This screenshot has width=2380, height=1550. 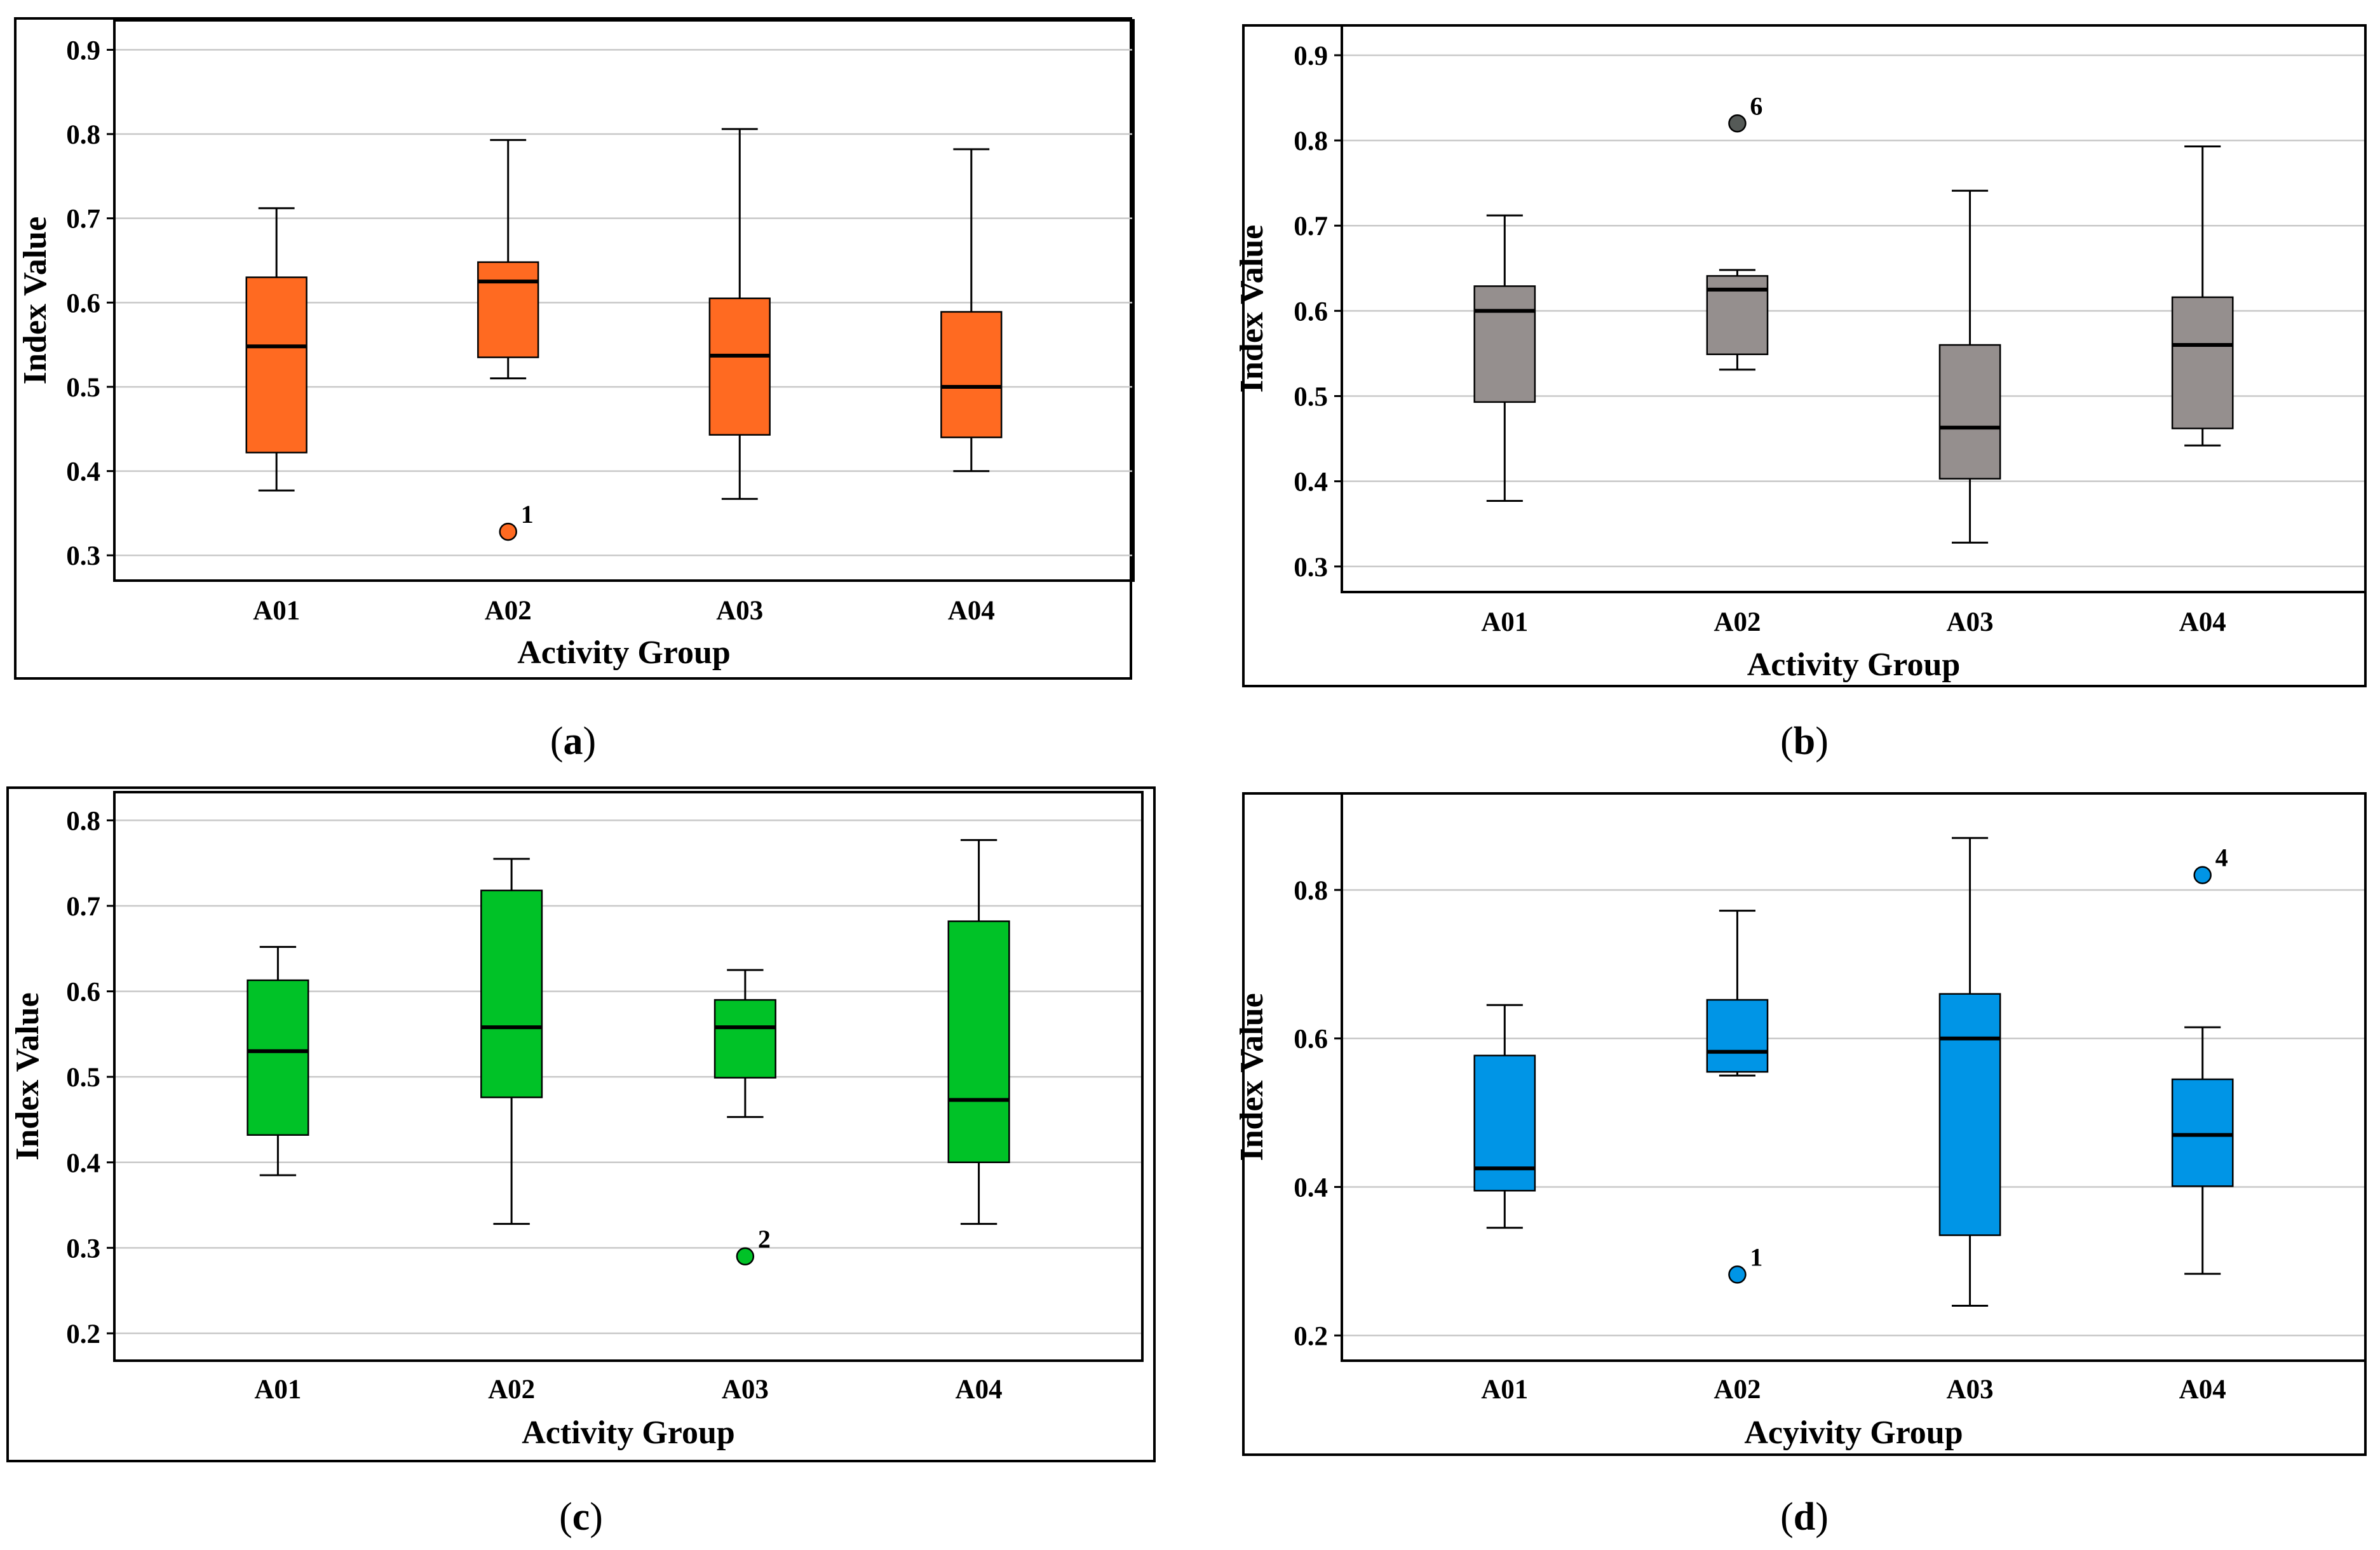 What do you see at coordinates (1805, 1517) in the screenshot?
I see `panel-caption: (d)` at bounding box center [1805, 1517].